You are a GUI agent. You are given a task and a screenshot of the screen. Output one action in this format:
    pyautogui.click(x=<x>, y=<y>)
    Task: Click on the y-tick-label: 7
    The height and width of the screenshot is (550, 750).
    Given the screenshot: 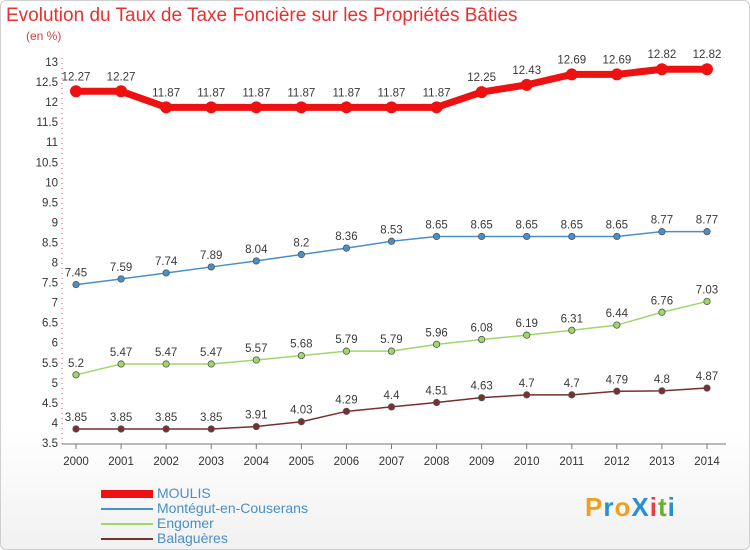 What is the action you would take?
    pyautogui.click(x=55, y=304)
    